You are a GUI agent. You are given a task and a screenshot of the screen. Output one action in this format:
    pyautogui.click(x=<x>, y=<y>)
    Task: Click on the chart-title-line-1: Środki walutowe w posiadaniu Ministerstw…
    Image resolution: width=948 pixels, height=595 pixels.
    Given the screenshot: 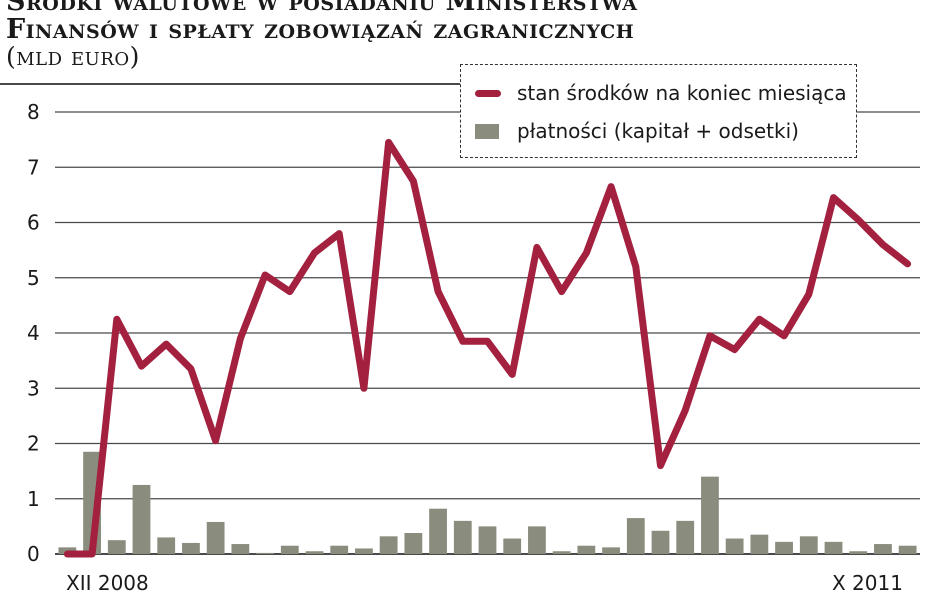 What is the action you would take?
    pyautogui.click(x=322, y=8)
    